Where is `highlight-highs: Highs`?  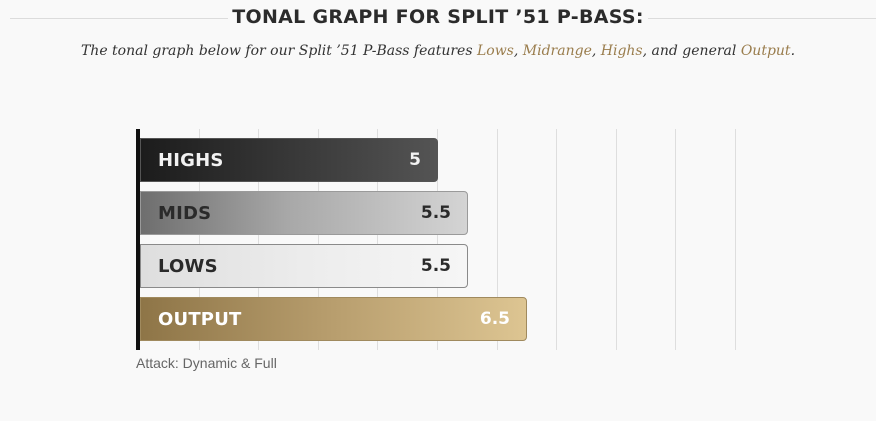
highlight-highs: Highs is located at coordinates (621, 51).